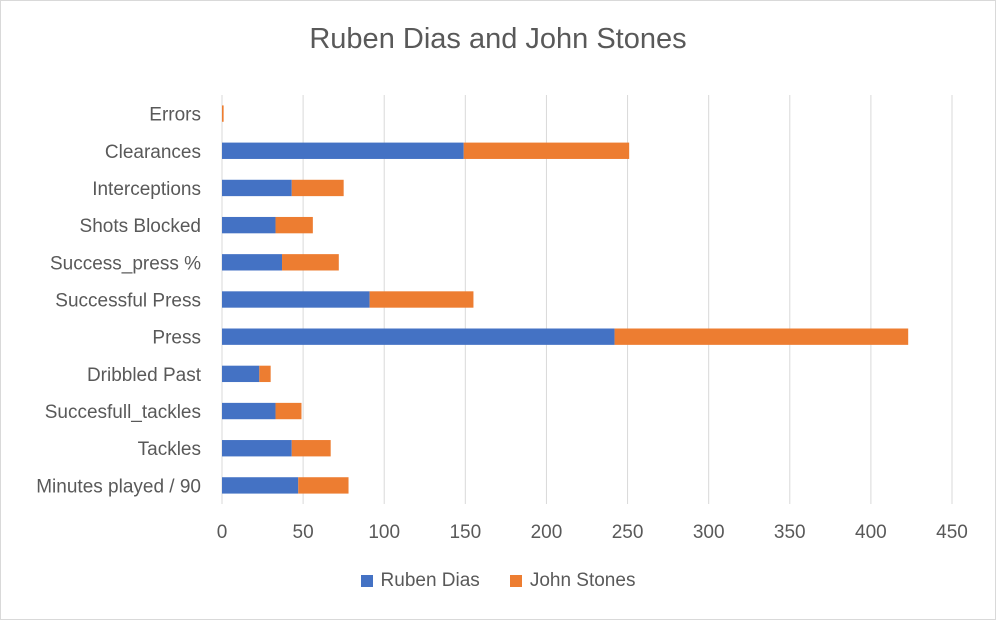 The width and height of the screenshot is (996, 620). Describe the element at coordinates (144, 375) in the screenshot. I see `y-category-label: Dribbled Past` at that location.